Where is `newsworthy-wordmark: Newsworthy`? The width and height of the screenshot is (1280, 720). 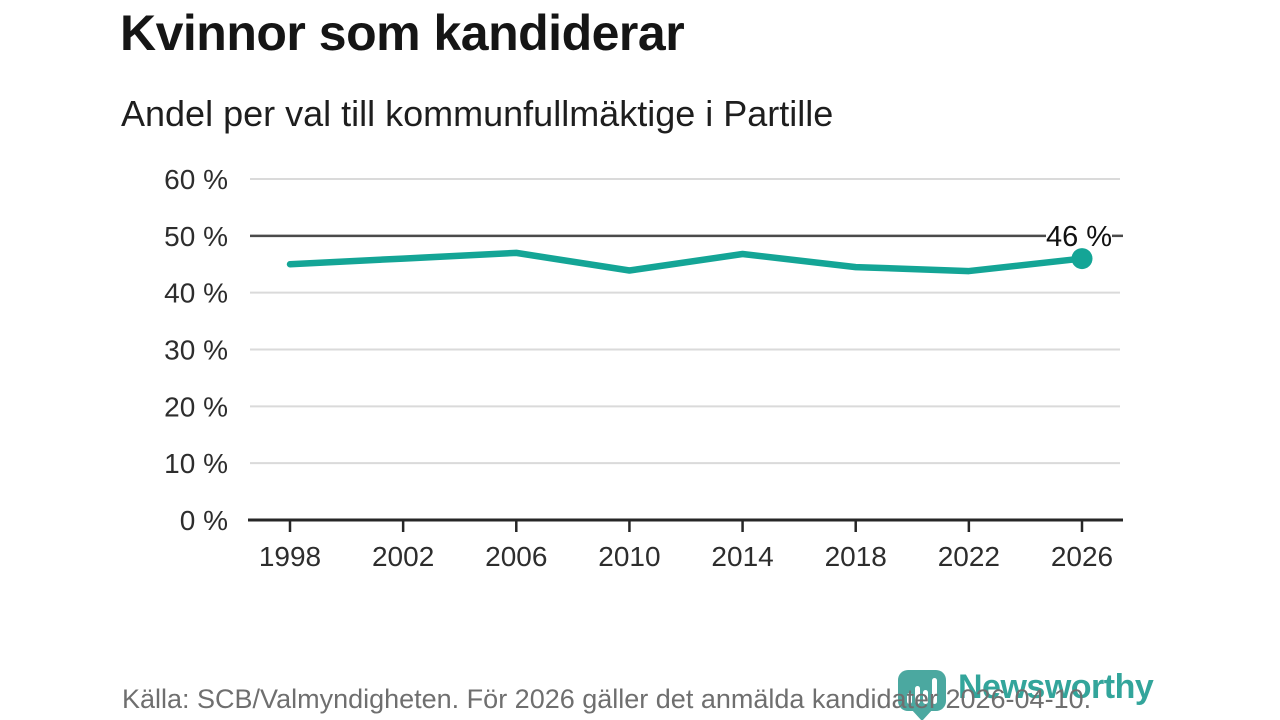
newsworthy-wordmark: Newsworthy is located at coordinates (1056, 687).